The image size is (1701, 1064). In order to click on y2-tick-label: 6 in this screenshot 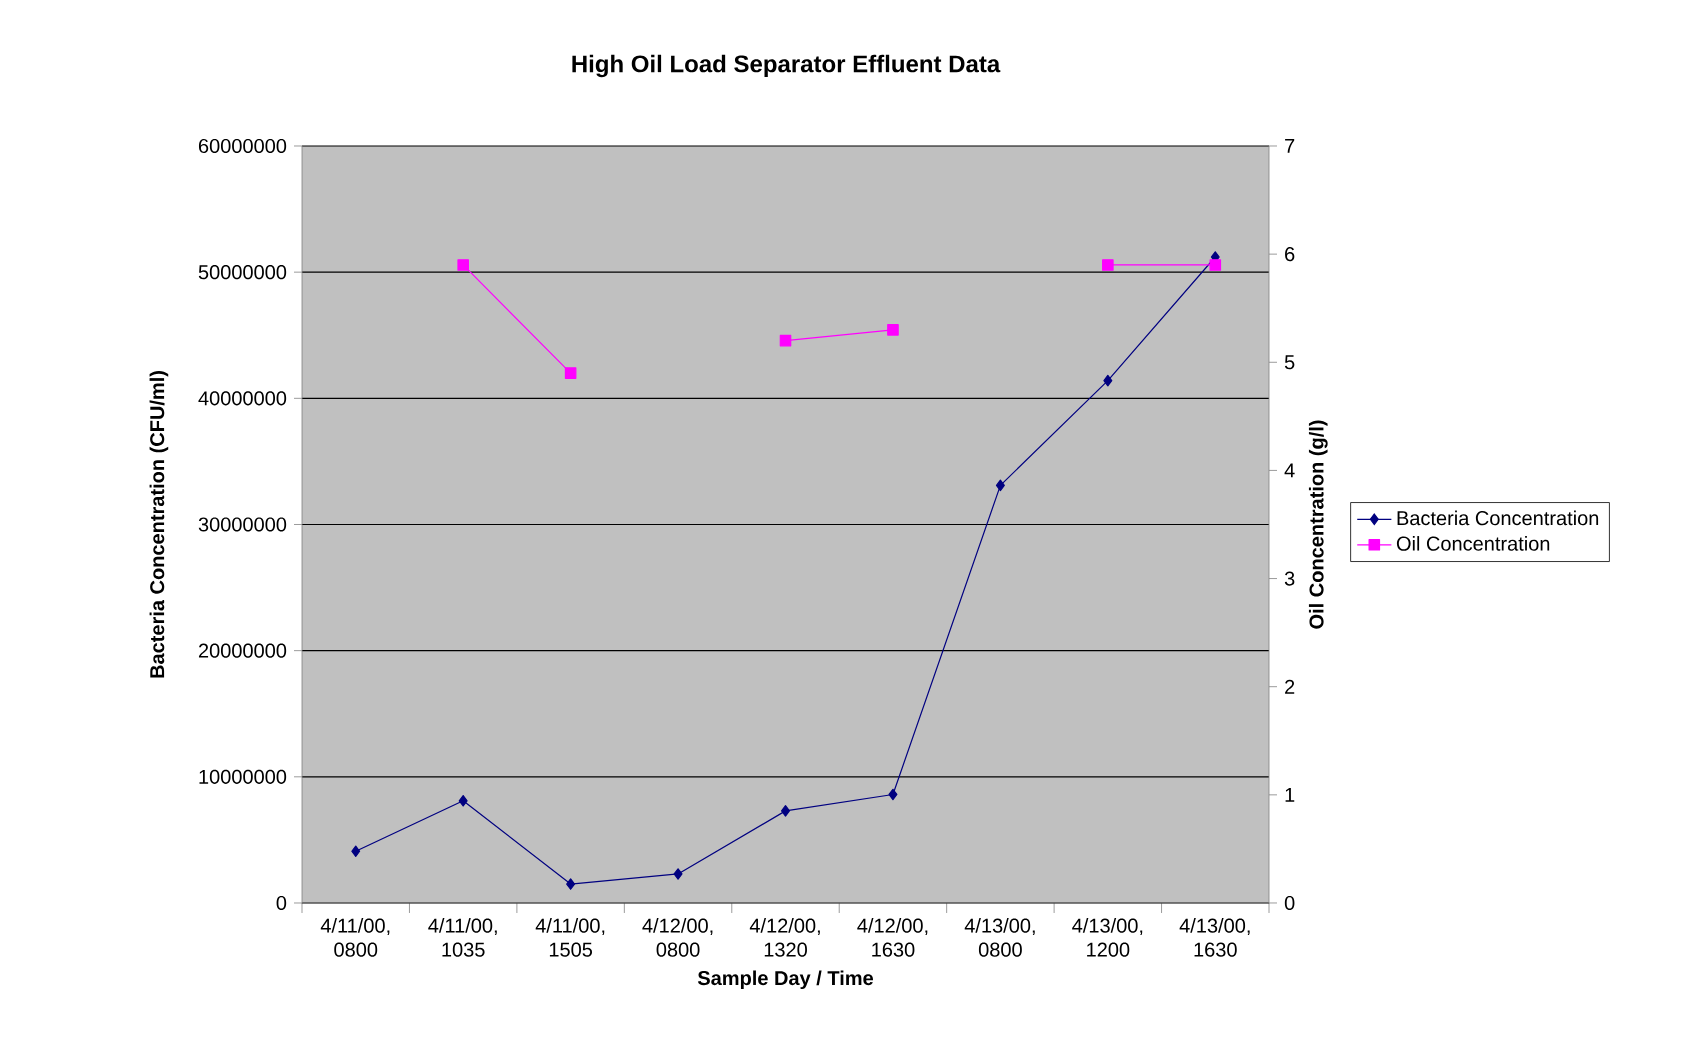, I will do `click(1290, 254)`.